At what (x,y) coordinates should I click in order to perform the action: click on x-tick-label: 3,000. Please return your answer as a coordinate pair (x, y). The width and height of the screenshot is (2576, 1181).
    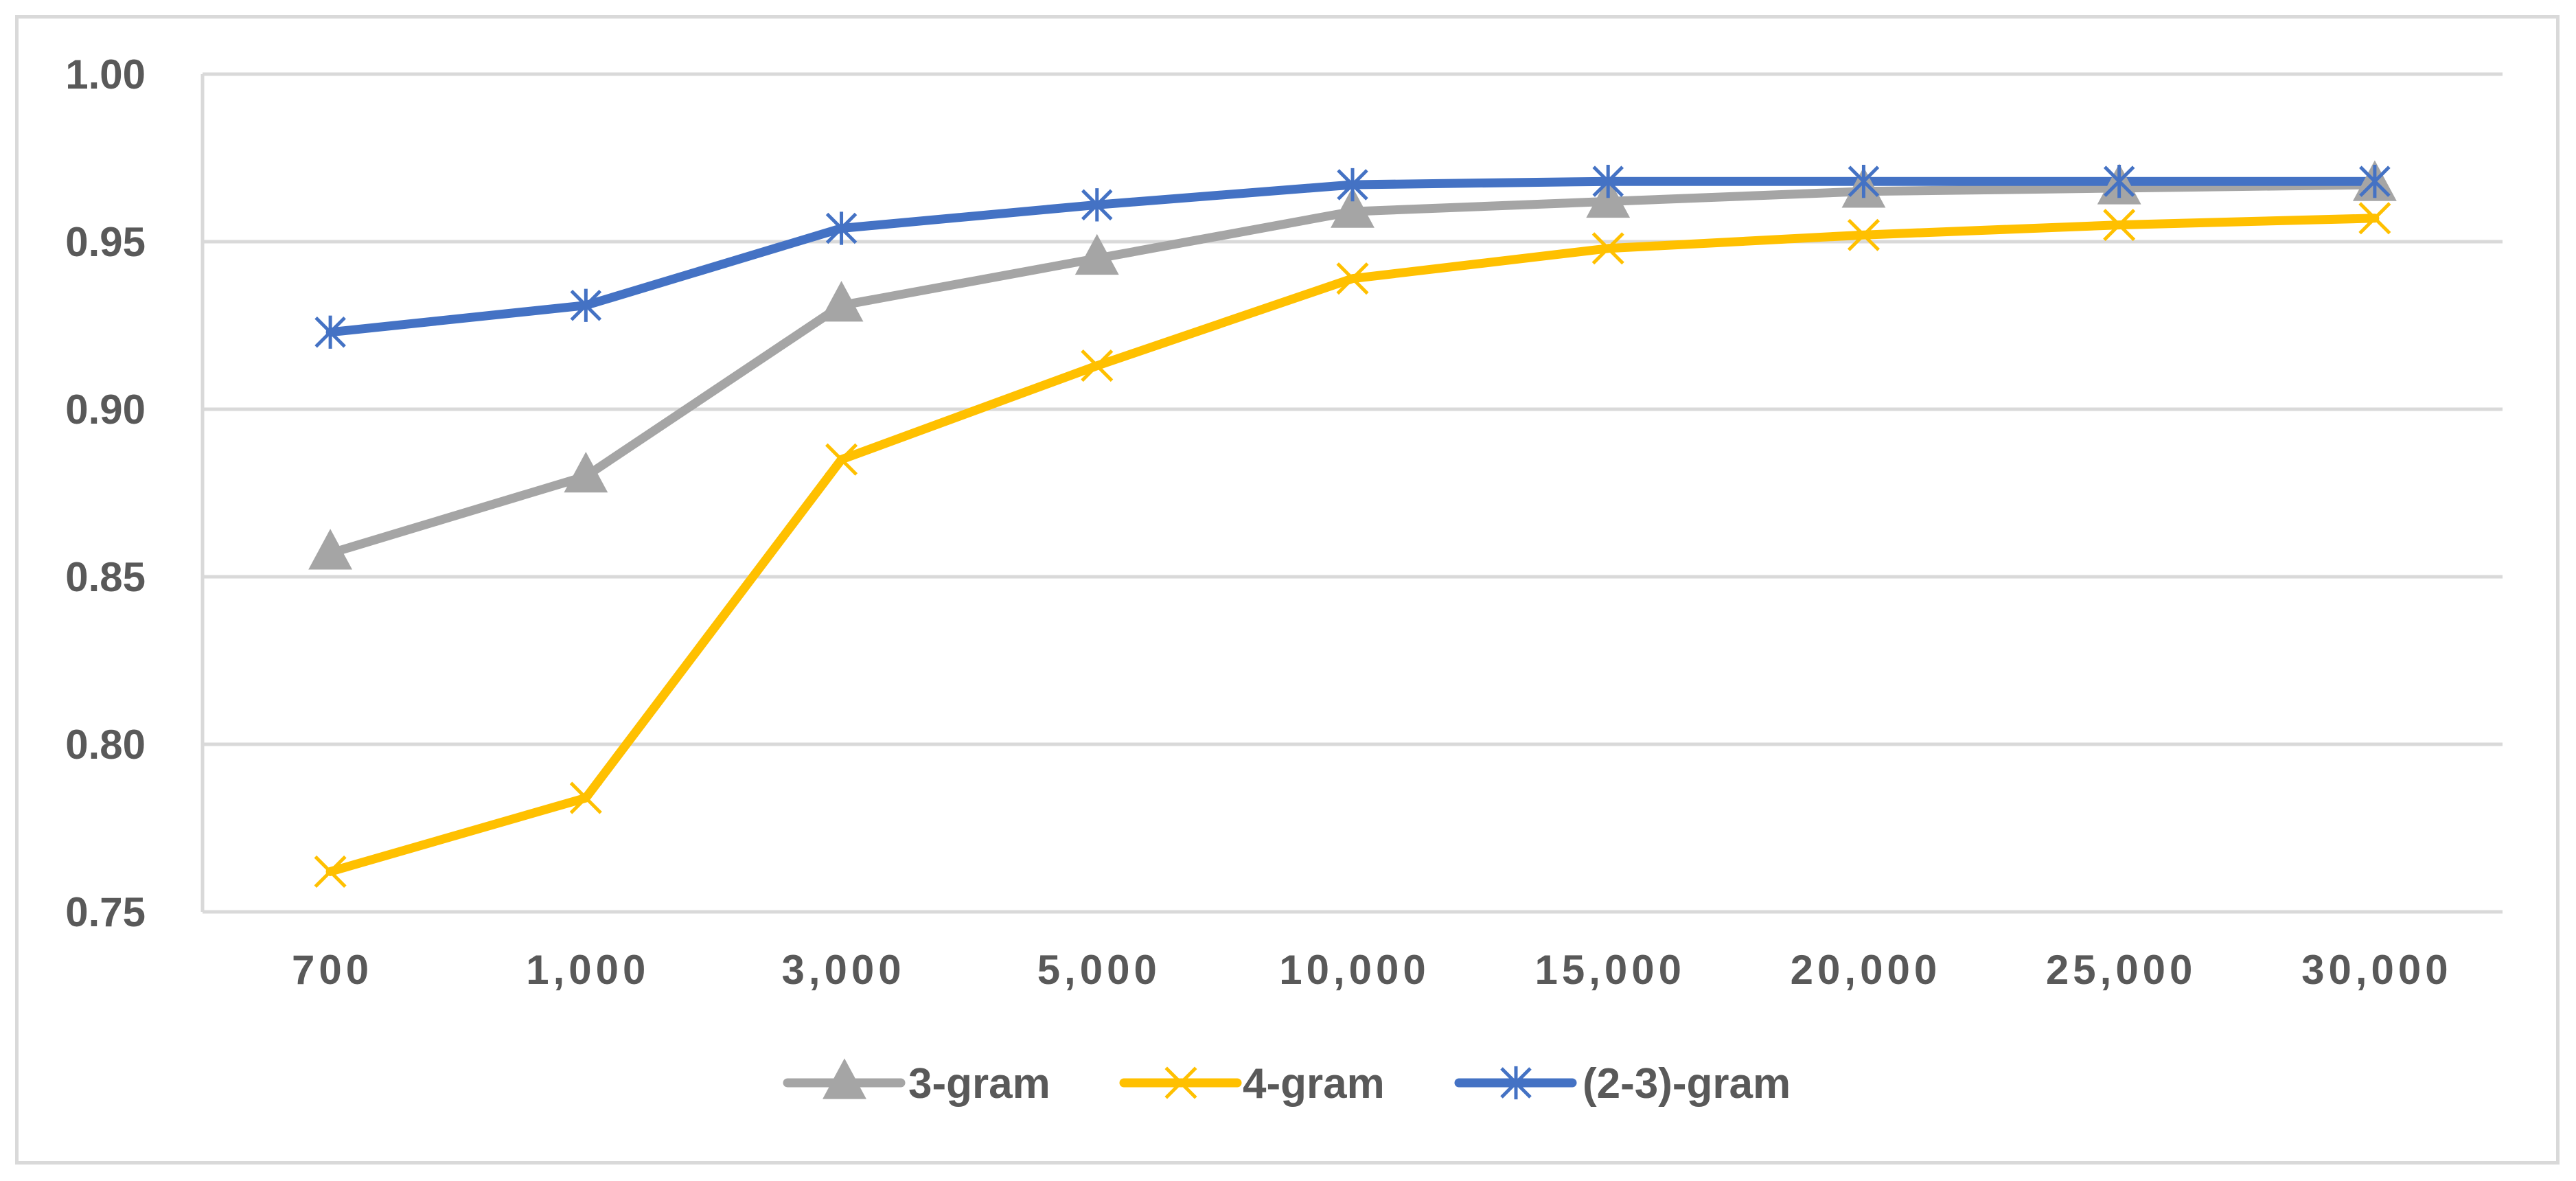
    Looking at the image, I should click on (843, 970).